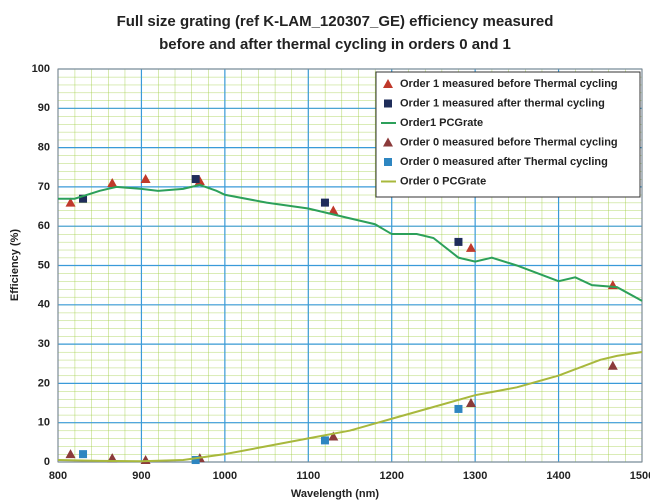 Image resolution: width=650 pixels, height=502 pixels. Describe the element at coordinates (44, 383) in the screenshot. I see `y-tick-label: 20` at that location.